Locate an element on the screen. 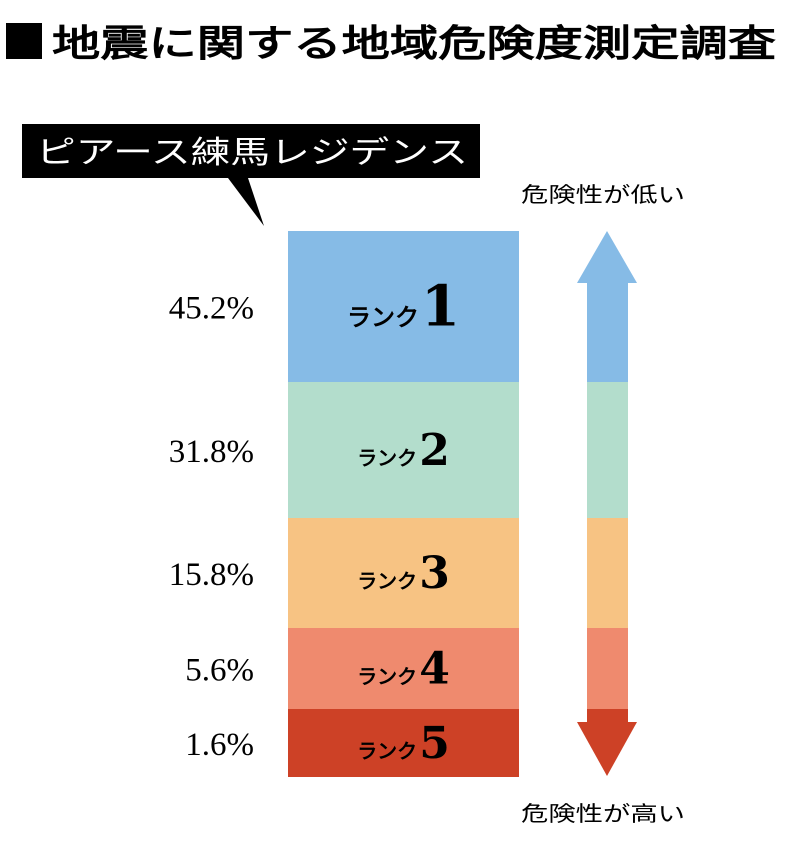 The image size is (800, 848). value-labels: 45.2% 31.8% 15.8% 5.6% 1.6% is located at coordinates (211, 526).